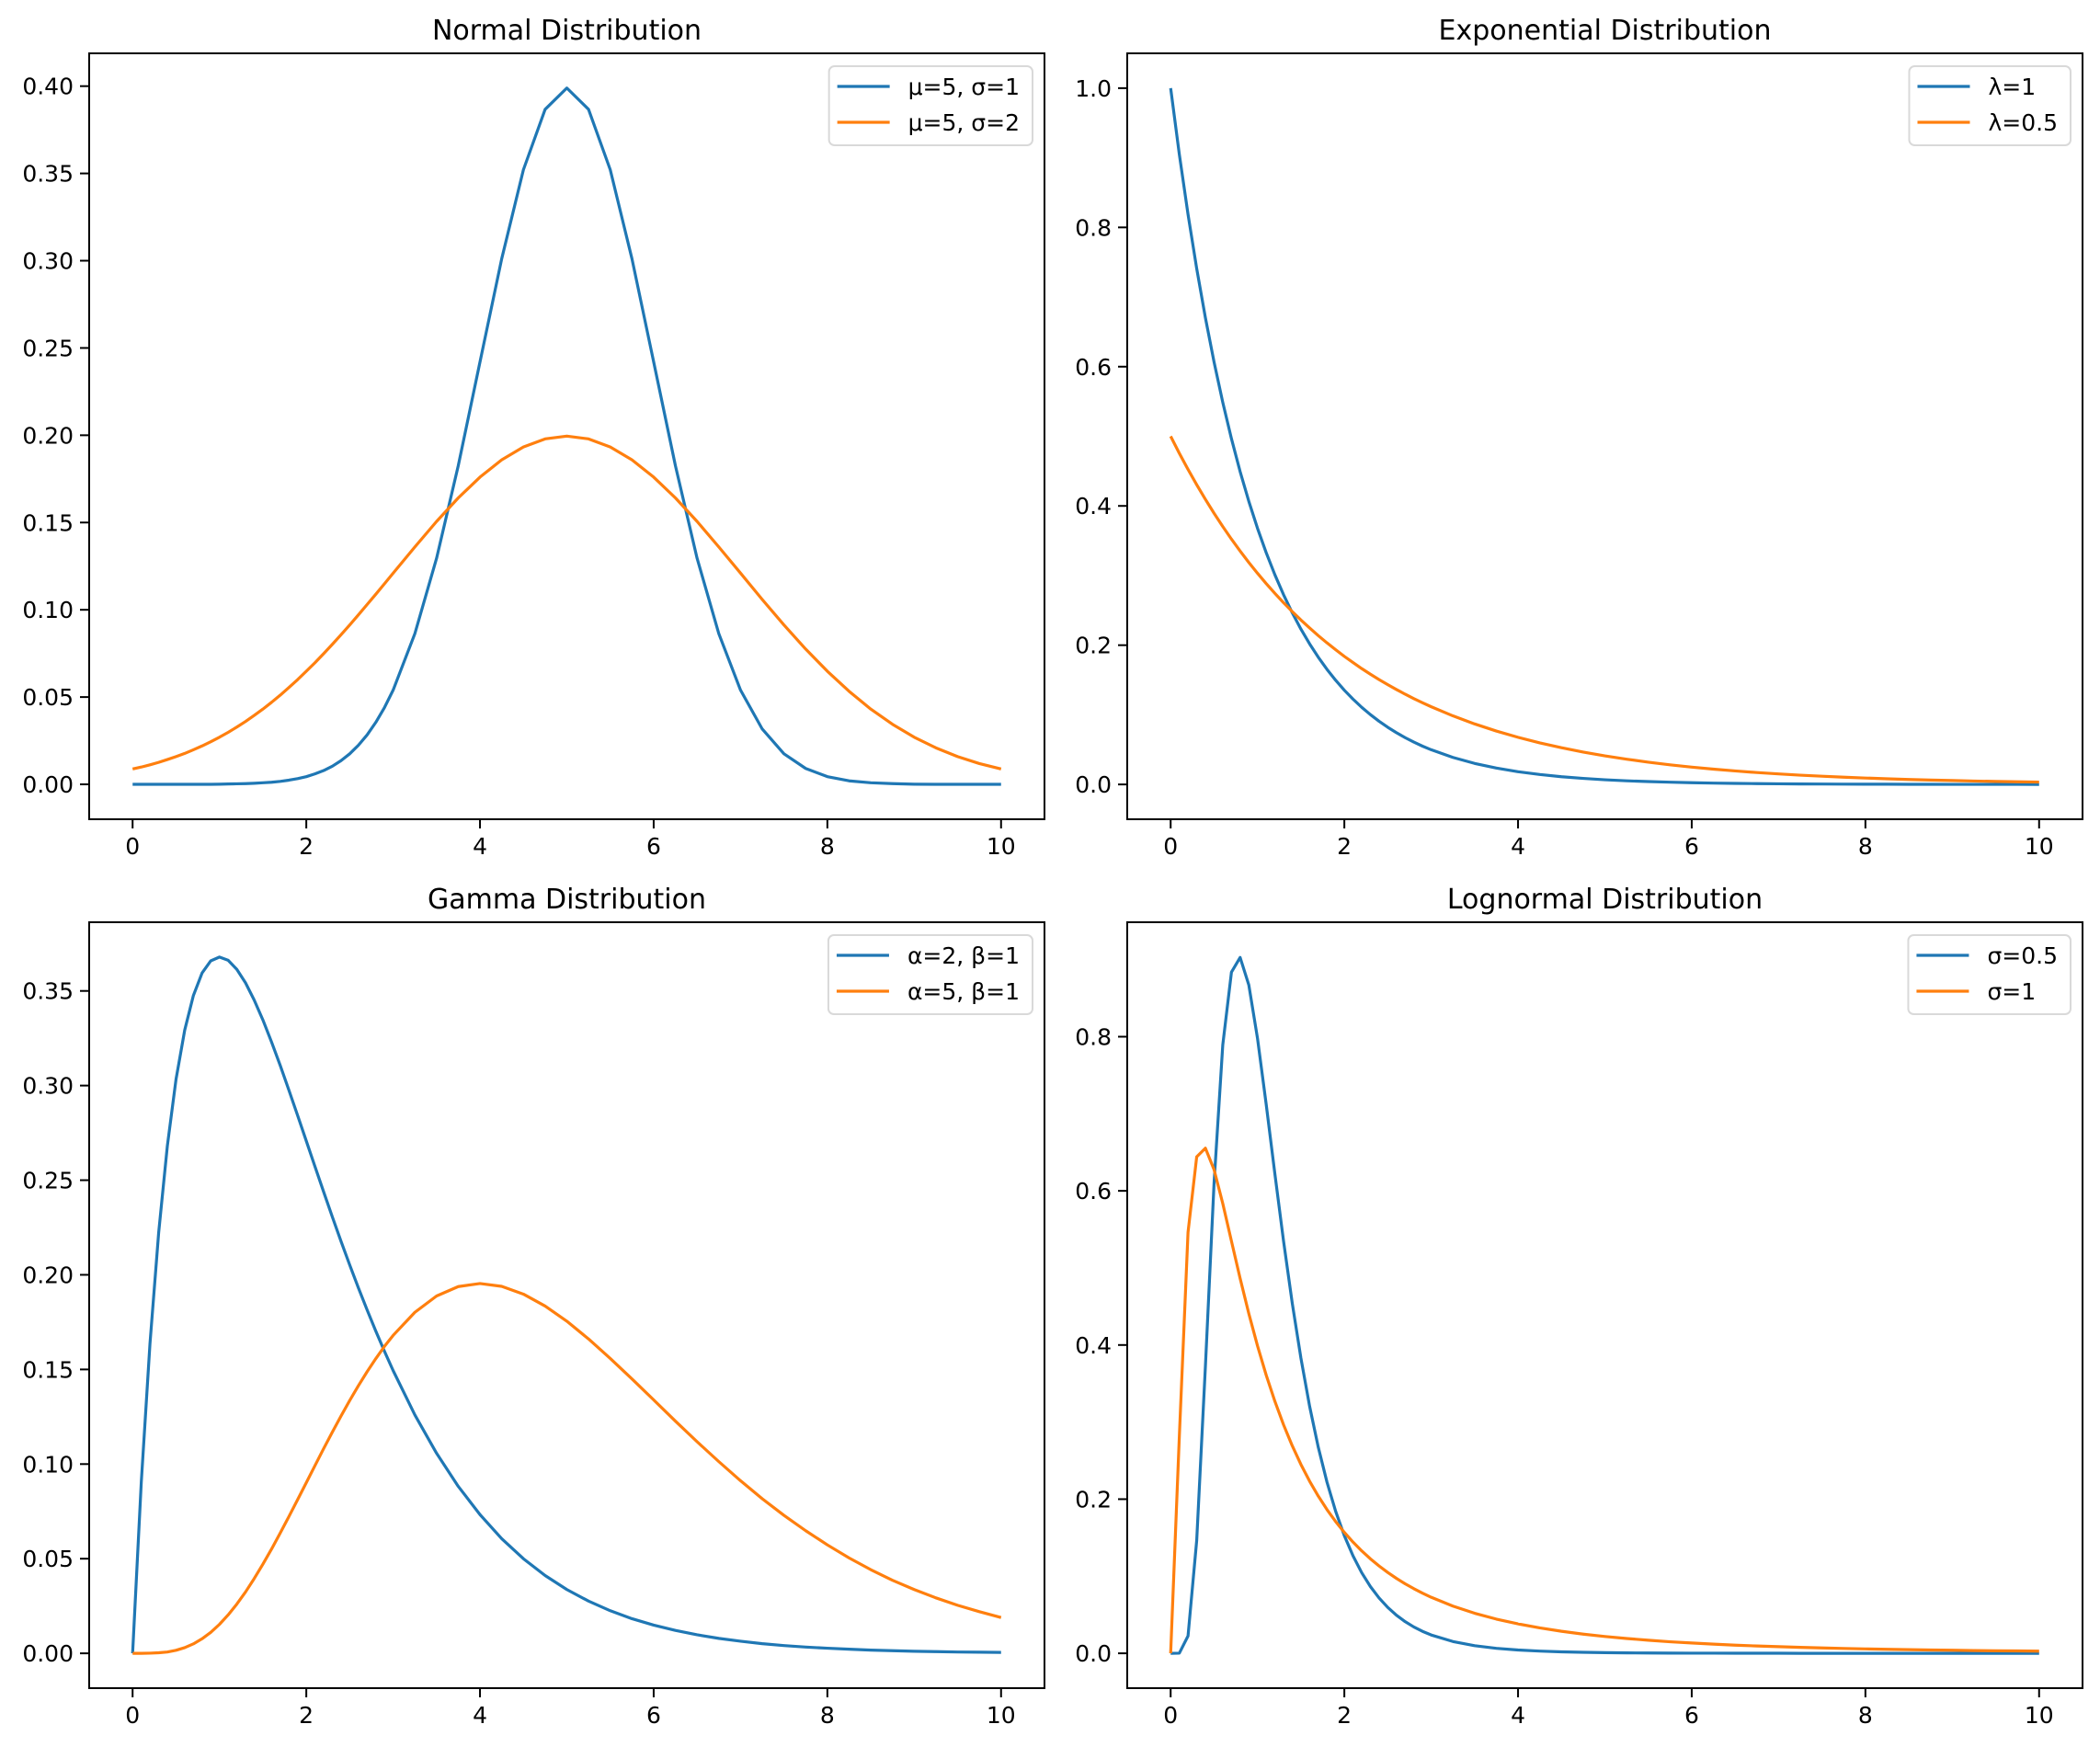 This screenshot has width=2100, height=1747. I want to click on legend-label: α=5, β=1, so click(963, 991).